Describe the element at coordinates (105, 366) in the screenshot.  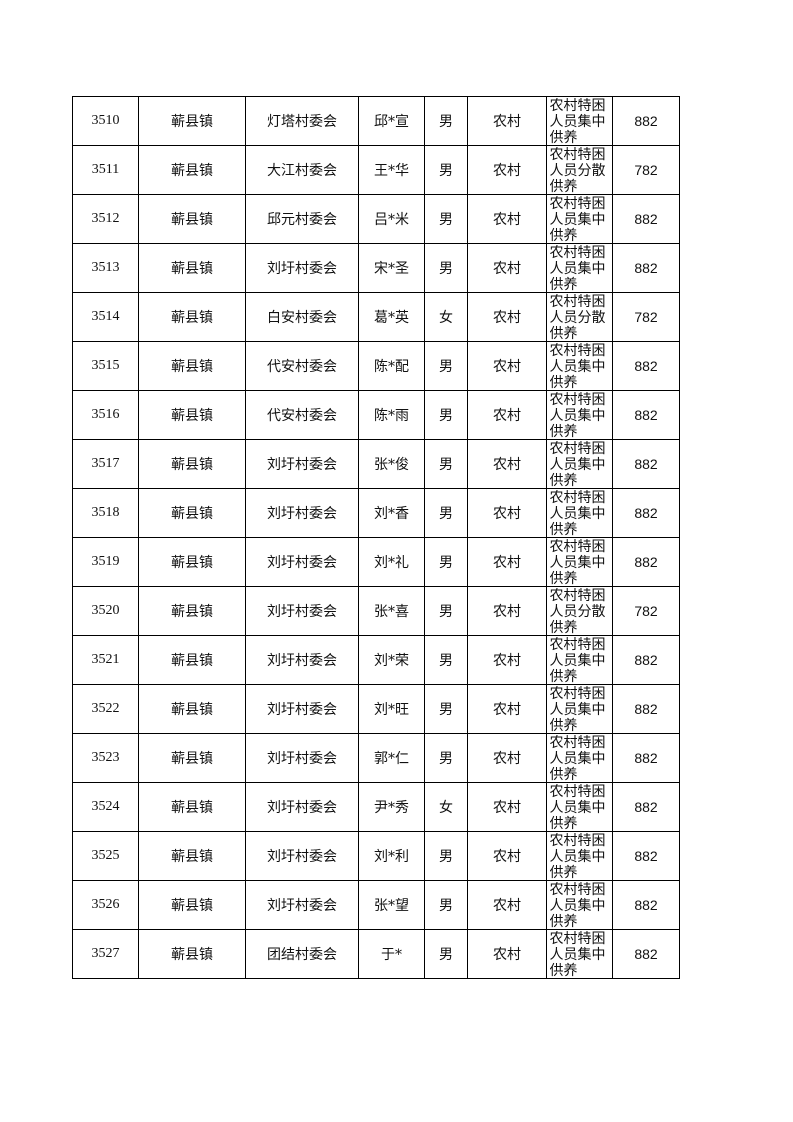
I see `record-id-cell: 3515` at that location.